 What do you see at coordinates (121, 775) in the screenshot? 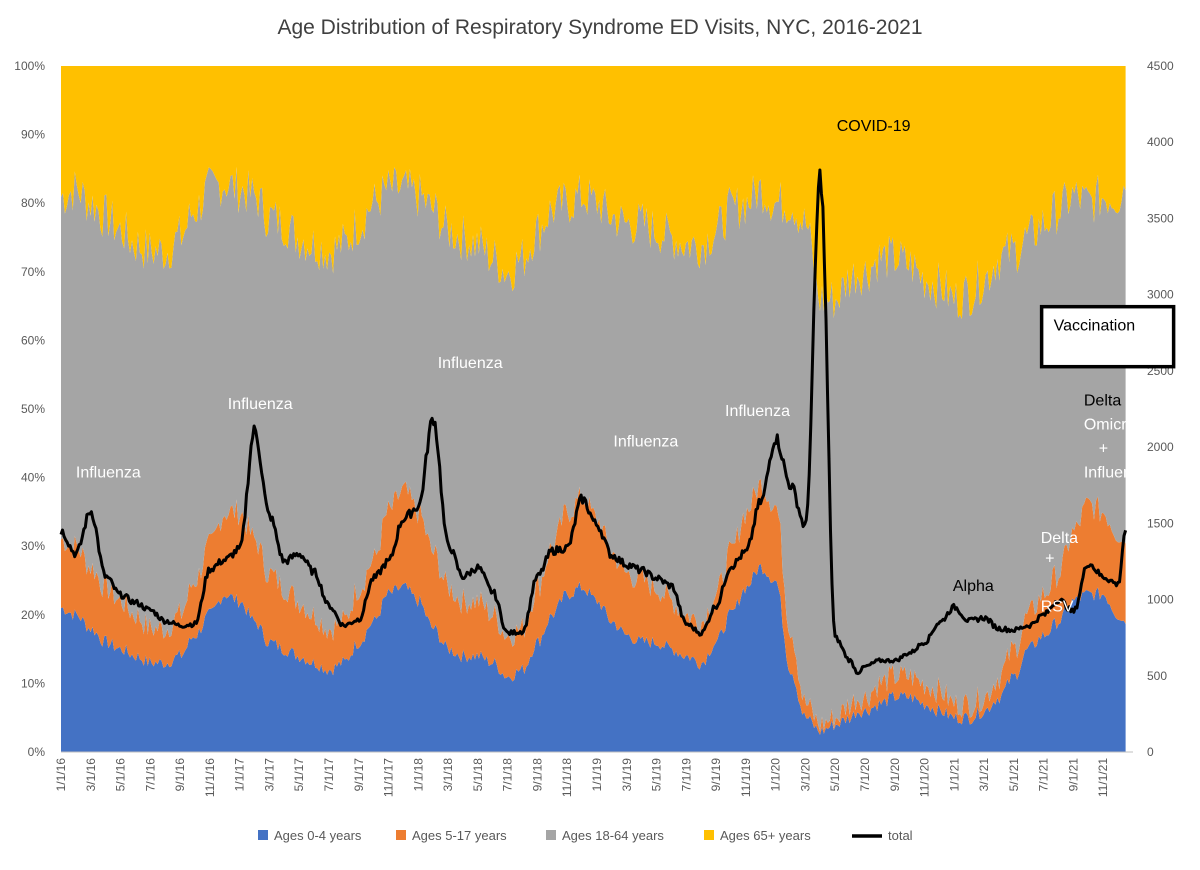
I see `x-tick-label: 5/1/16` at bounding box center [121, 775].